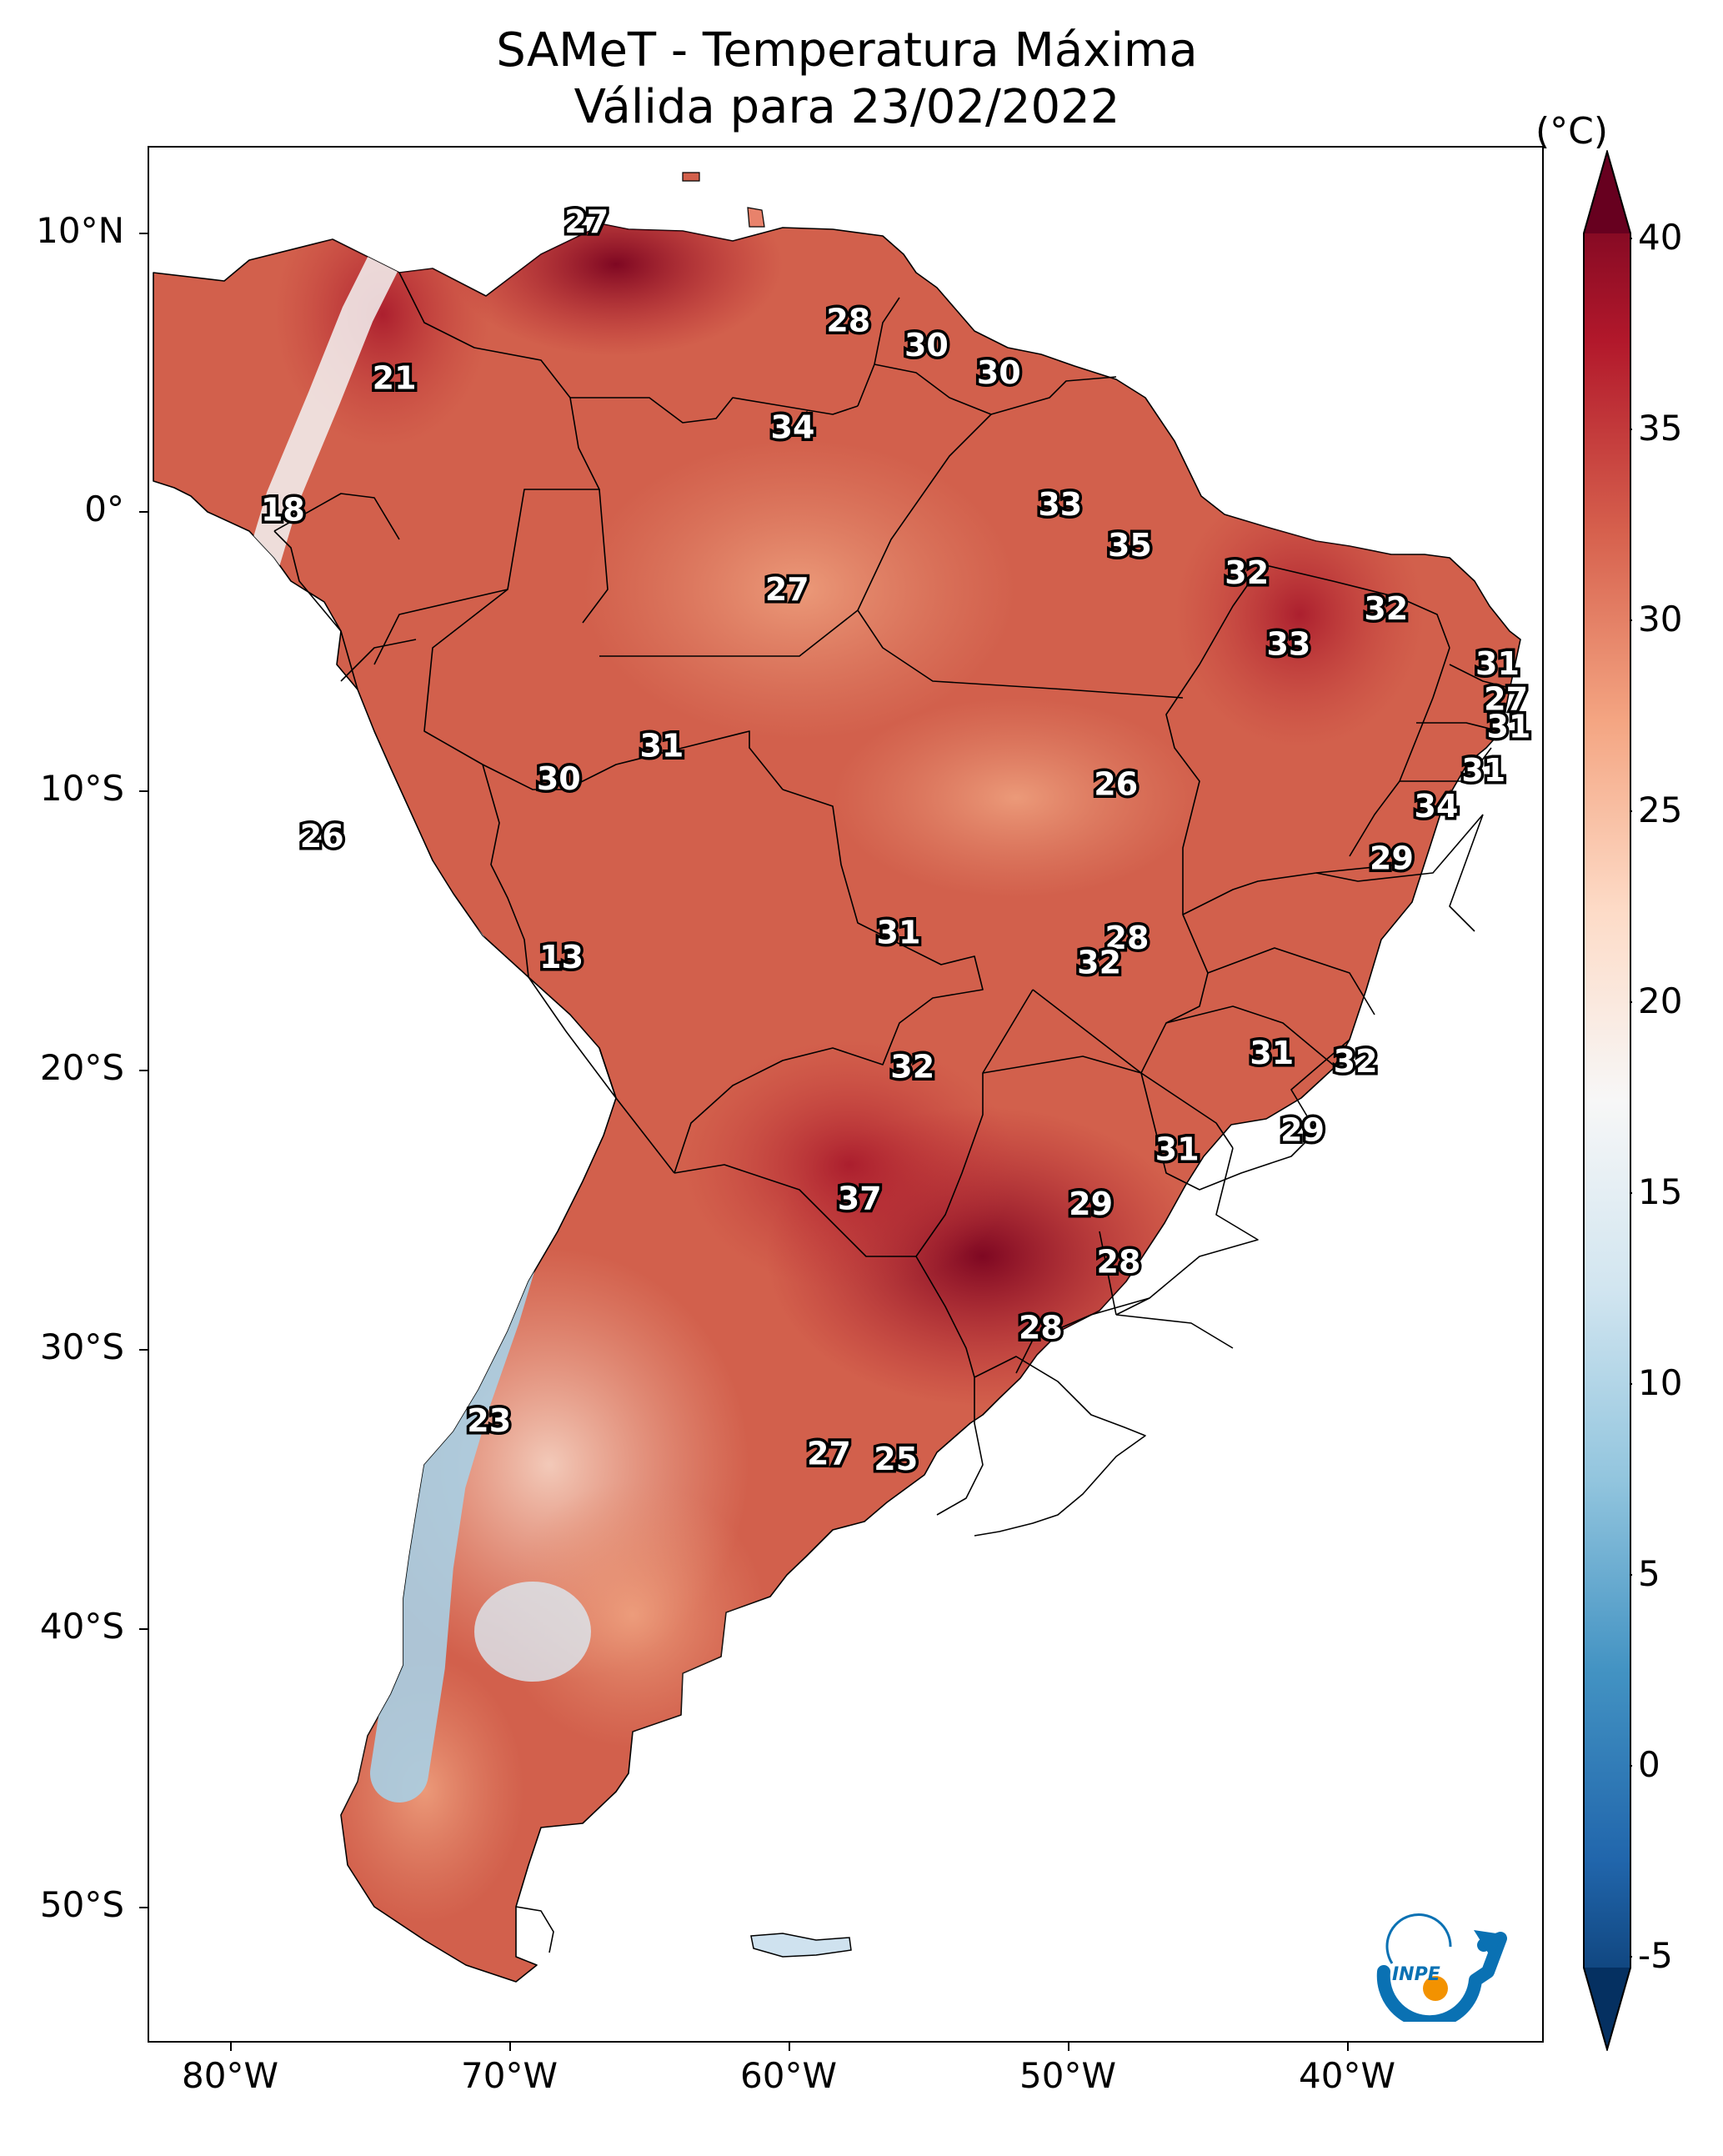 The image size is (1723, 2156). What do you see at coordinates (1649, 1573) in the screenshot?
I see `colorbar-tick: 5` at bounding box center [1649, 1573].